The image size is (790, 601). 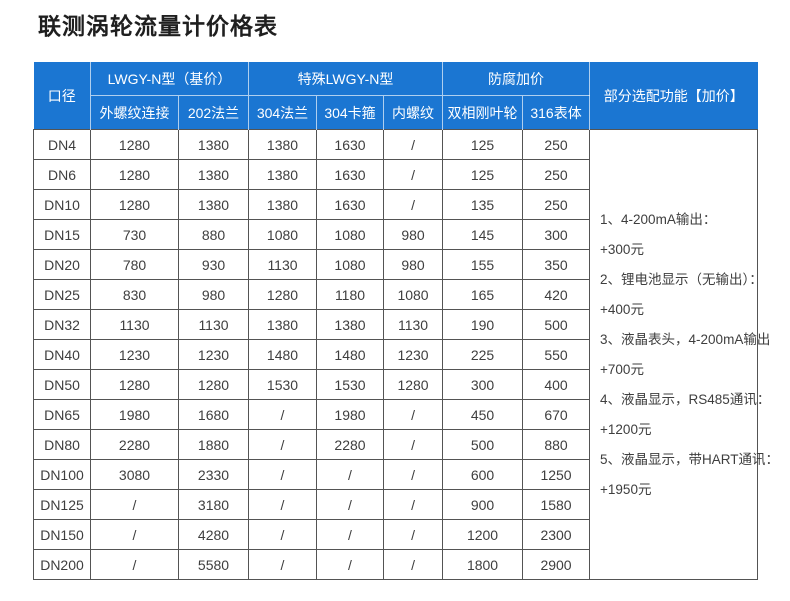 What do you see at coordinates (213, 414) in the screenshot?
I see `price-cell: 1680` at bounding box center [213, 414].